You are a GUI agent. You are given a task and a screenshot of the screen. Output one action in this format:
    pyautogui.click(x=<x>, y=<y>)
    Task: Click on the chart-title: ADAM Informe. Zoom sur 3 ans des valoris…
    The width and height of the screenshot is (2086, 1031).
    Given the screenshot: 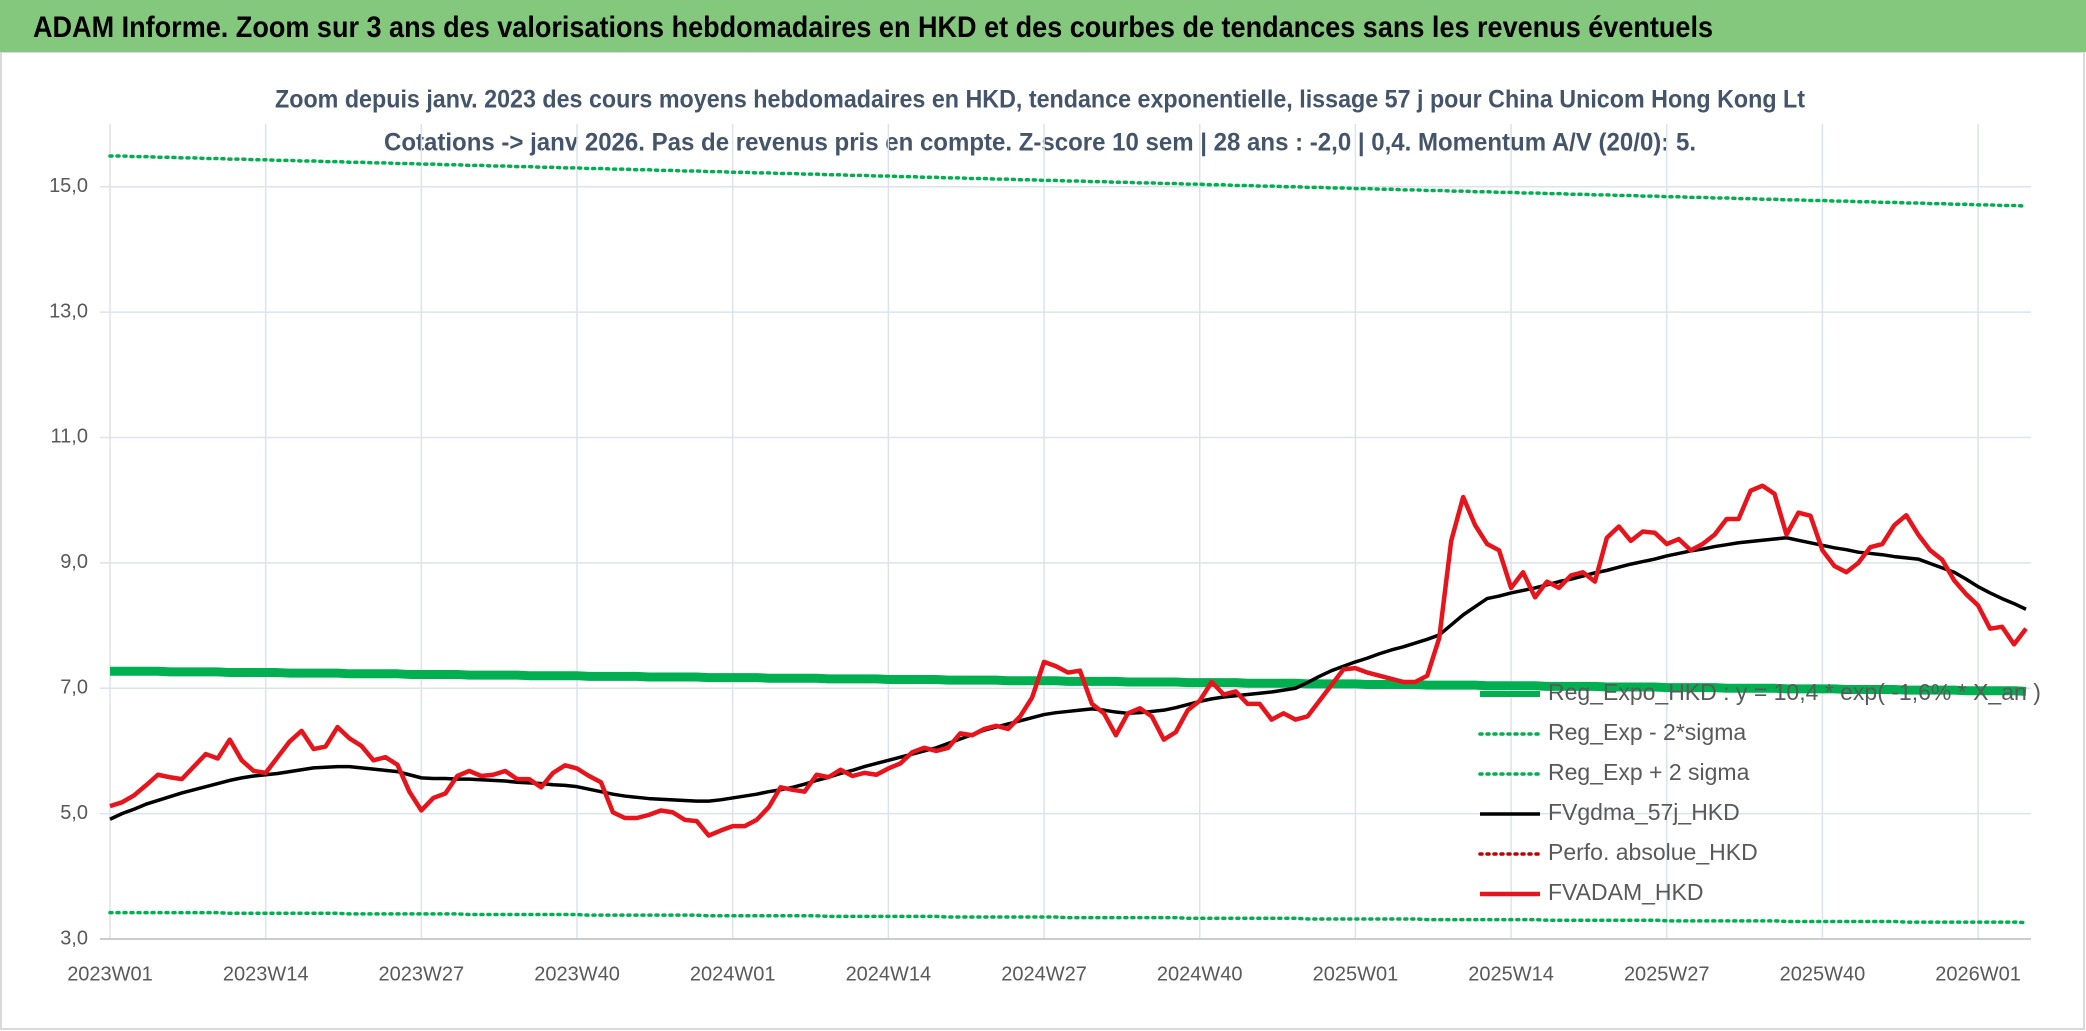 What is the action you would take?
    pyautogui.click(x=873, y=27)
    